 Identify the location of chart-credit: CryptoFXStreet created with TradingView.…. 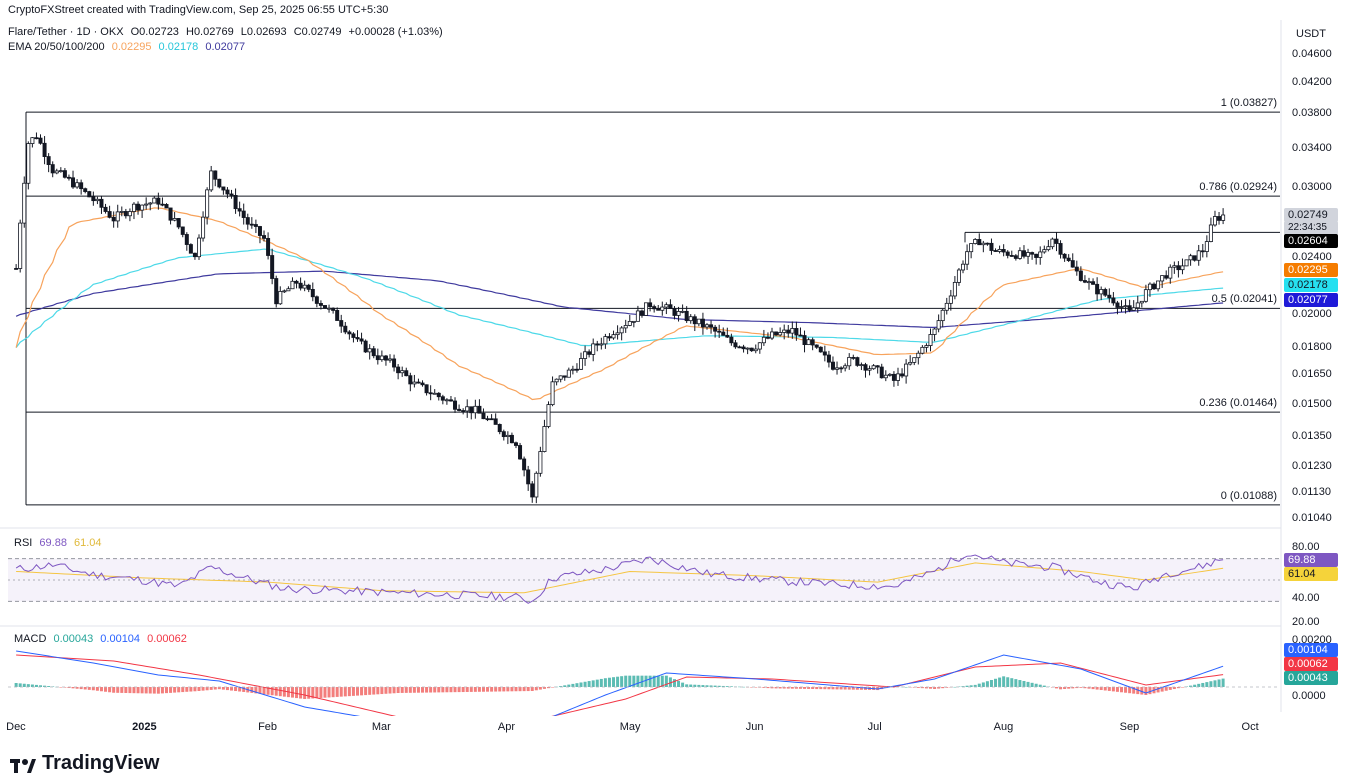
(198, 10).